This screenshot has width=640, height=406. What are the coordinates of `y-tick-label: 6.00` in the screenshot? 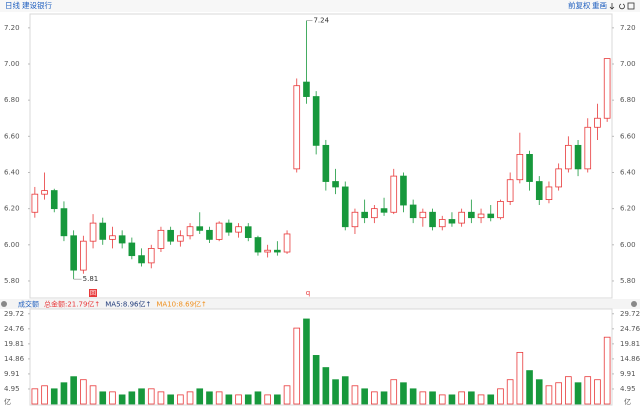 It's located at (628, 245).